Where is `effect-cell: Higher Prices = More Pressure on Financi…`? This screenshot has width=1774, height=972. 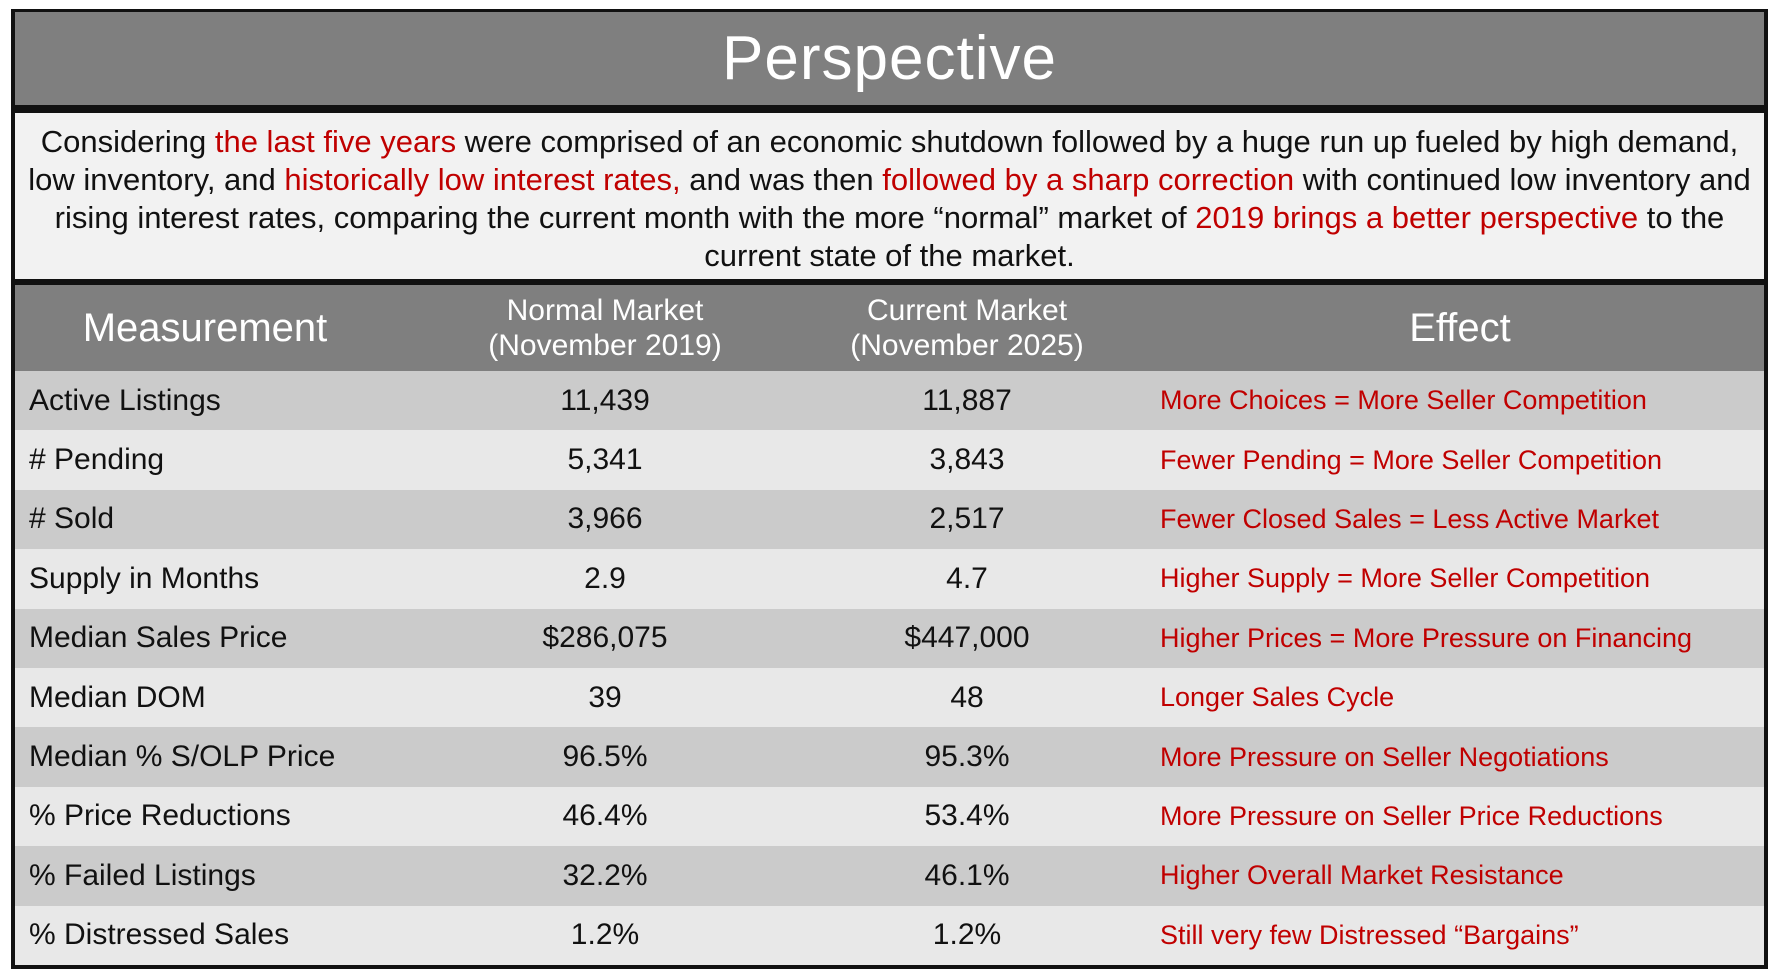 effect-cell: Higher Prices = More Pressure on Financi… is located at coordinates (1426, 637).